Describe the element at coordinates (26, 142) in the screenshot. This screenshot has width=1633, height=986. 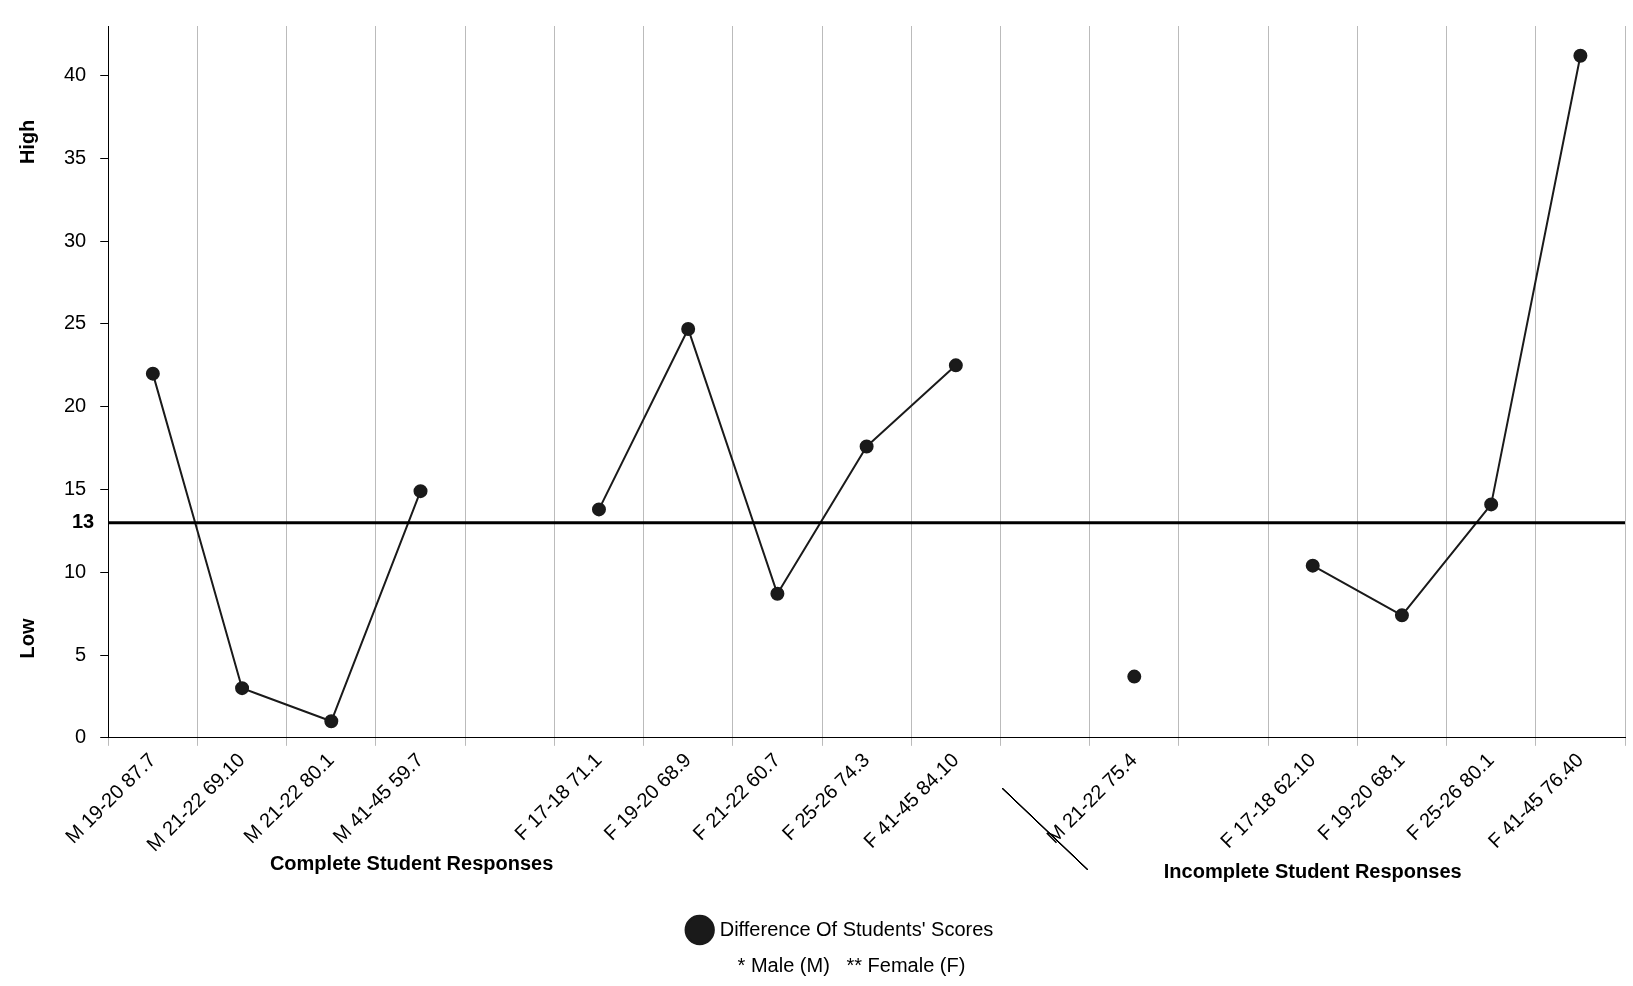
I see `text: High` at that location.